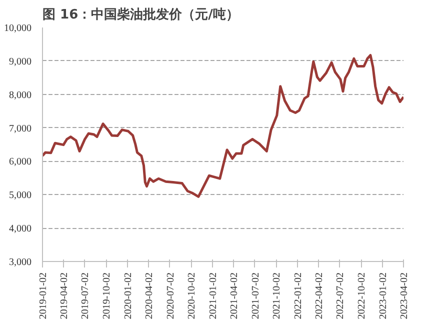 The image size is (425, 322). I want to click on x-tick-label: 2020-10-02, so click(192, 296).